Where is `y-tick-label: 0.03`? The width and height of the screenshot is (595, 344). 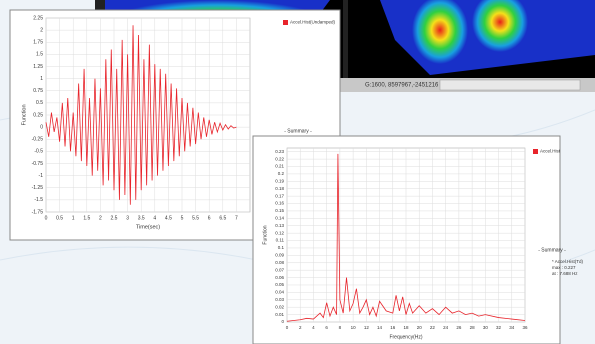 y-tick-label: 0.03 is located at coordinates (279, 299).